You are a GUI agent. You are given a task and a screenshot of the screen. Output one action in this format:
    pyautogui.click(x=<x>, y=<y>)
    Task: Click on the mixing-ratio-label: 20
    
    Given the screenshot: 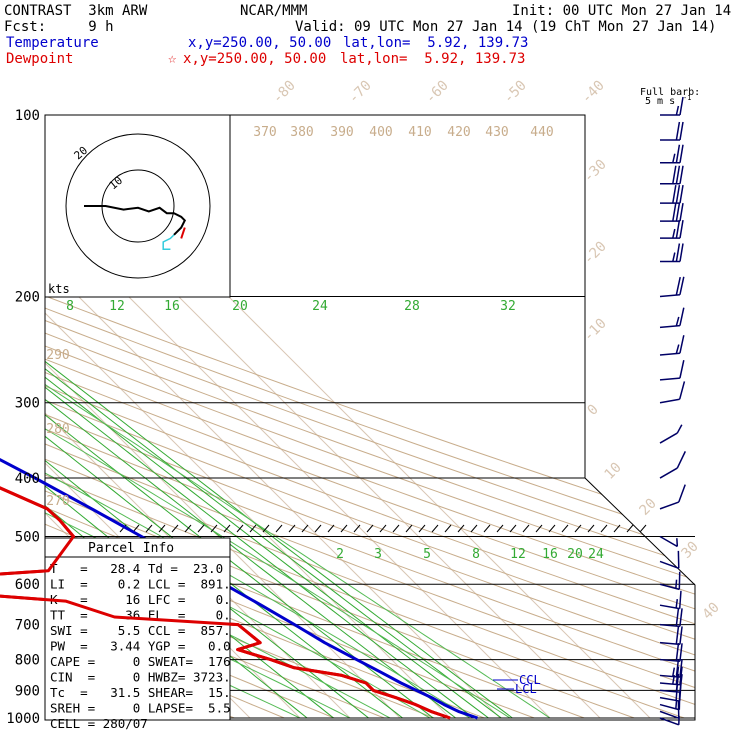 What is the action you would take?
    pyautogui.click(x=240, y=306)
    